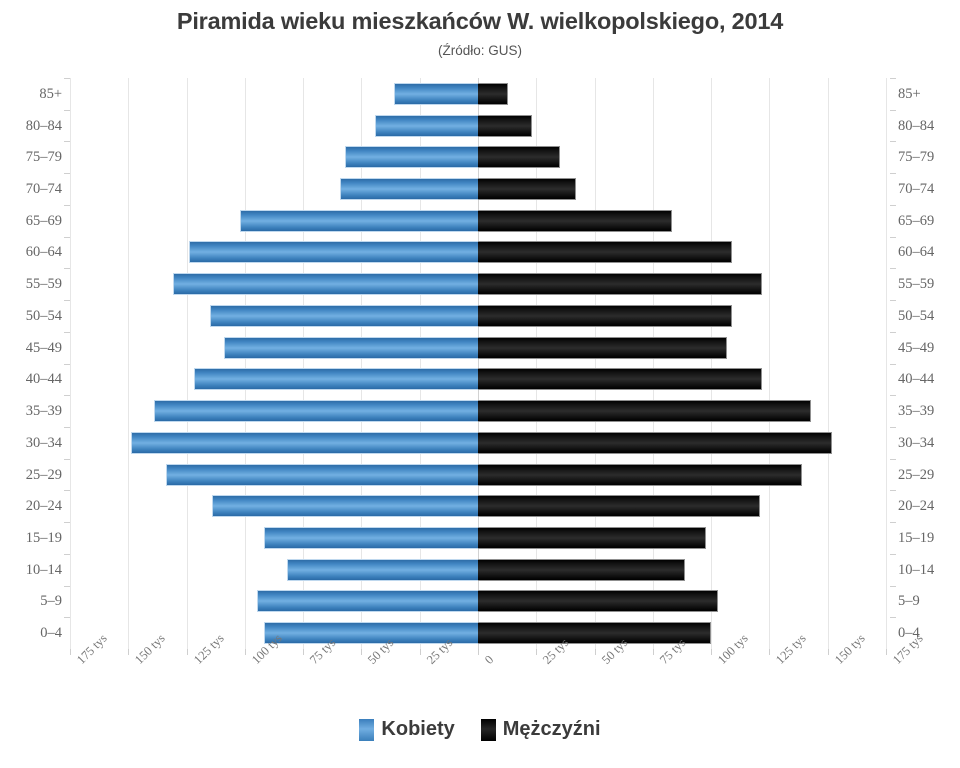 This screenshot has width=960, height=768. What do you see at coordinates (540, 729) in the screenshot?
I see `legend-item-mezczyzni: Mężczyźni` at bounding box center [540, 729].